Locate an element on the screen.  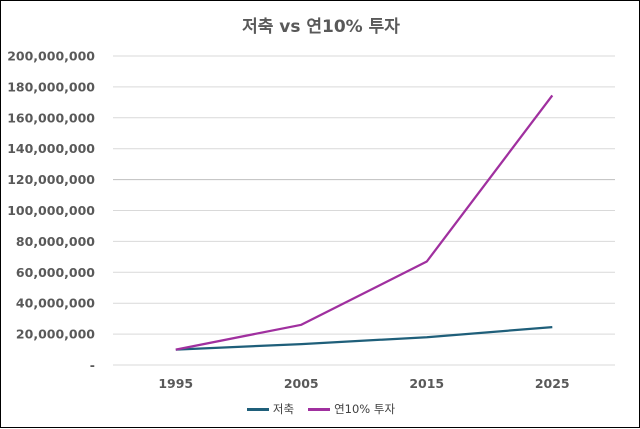
legend-swatch-investment is located at coordinates (319, 409).